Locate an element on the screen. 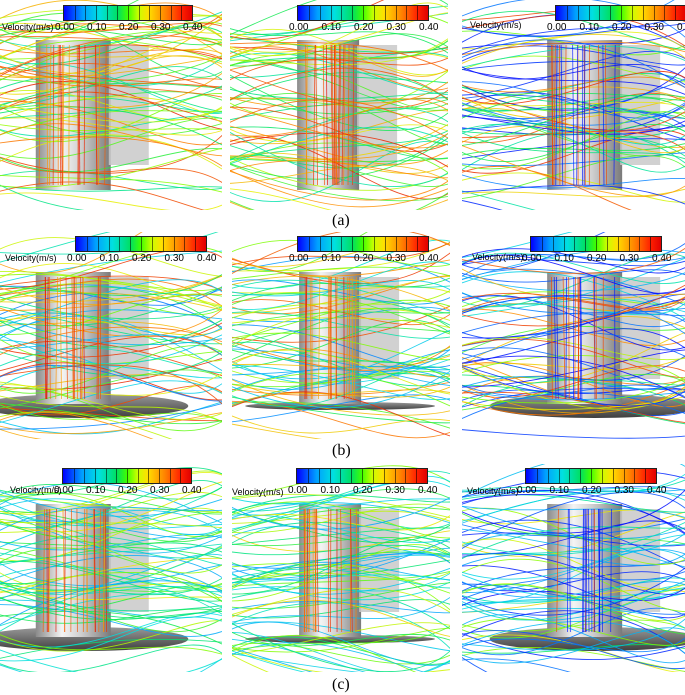  splitter-plate is located at coordinates (640, 328).